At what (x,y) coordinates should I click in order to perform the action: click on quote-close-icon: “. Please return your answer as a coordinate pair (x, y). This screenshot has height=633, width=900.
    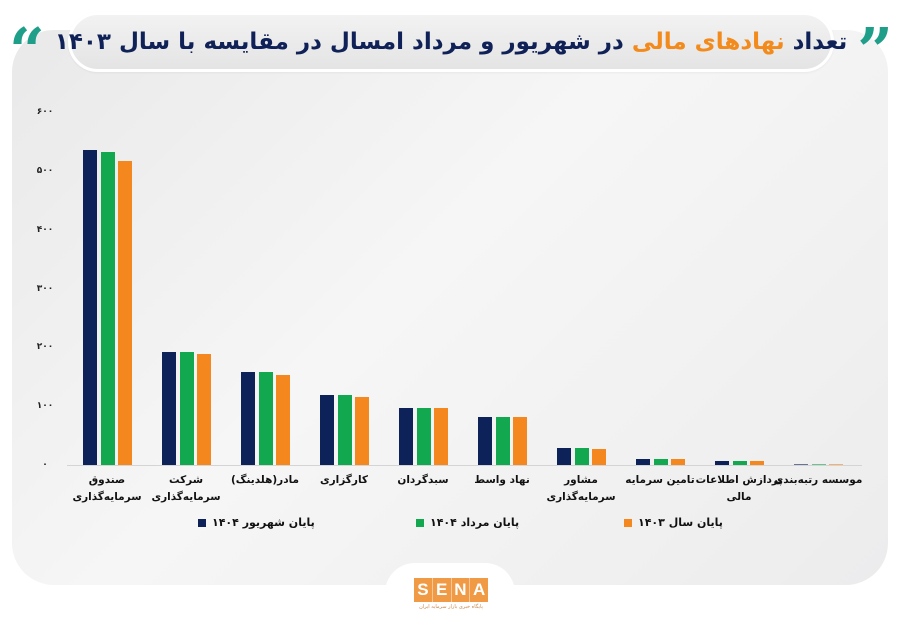
    Looking at the image, I should click on (27, 50).